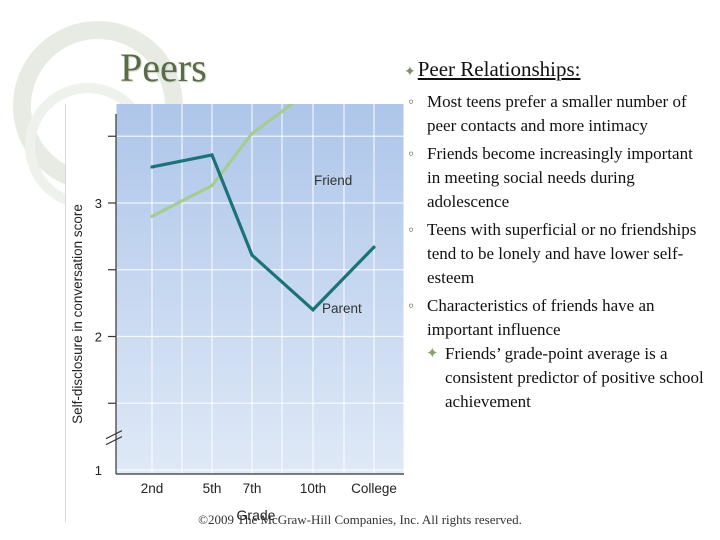 This screenshot has width=720, height=540. What do you see at coordinates (338, 244) in the screenshot?
I see `series-labels: Friend Parent` at bounding box center [338, 244].